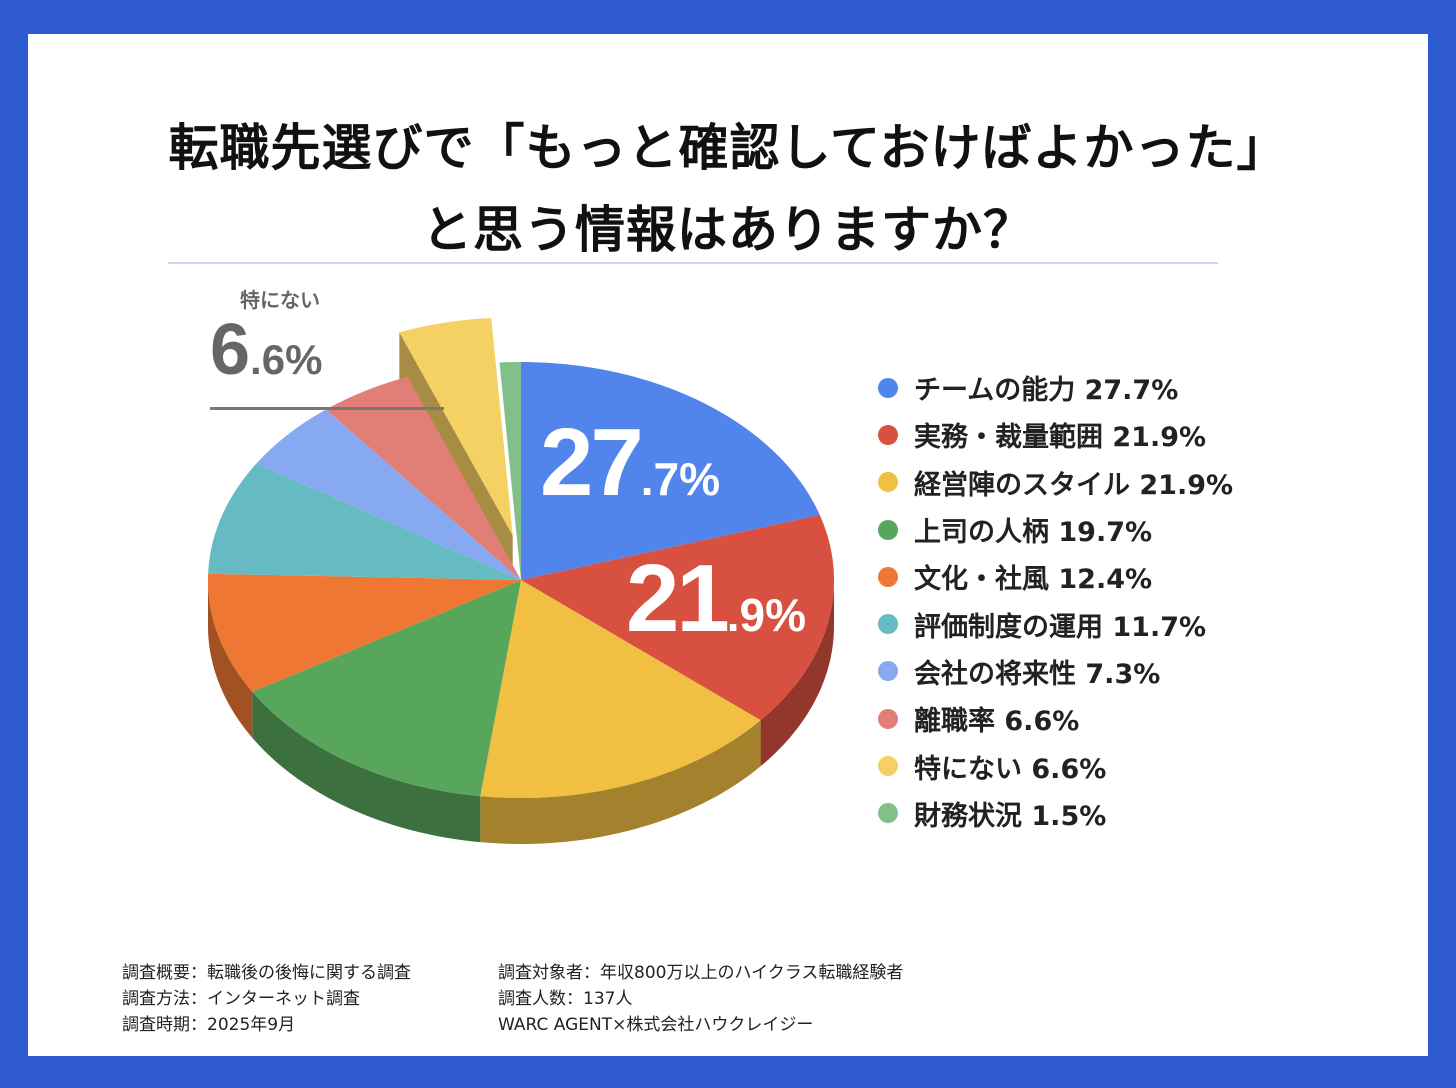 Image resolution: width=1456 pixels, height=1088 pixels. What do you see at coordinates (997, 722) in the screenshot?
I see `legend-label: 離職率 6.6%` at bounding box center [997, 722].